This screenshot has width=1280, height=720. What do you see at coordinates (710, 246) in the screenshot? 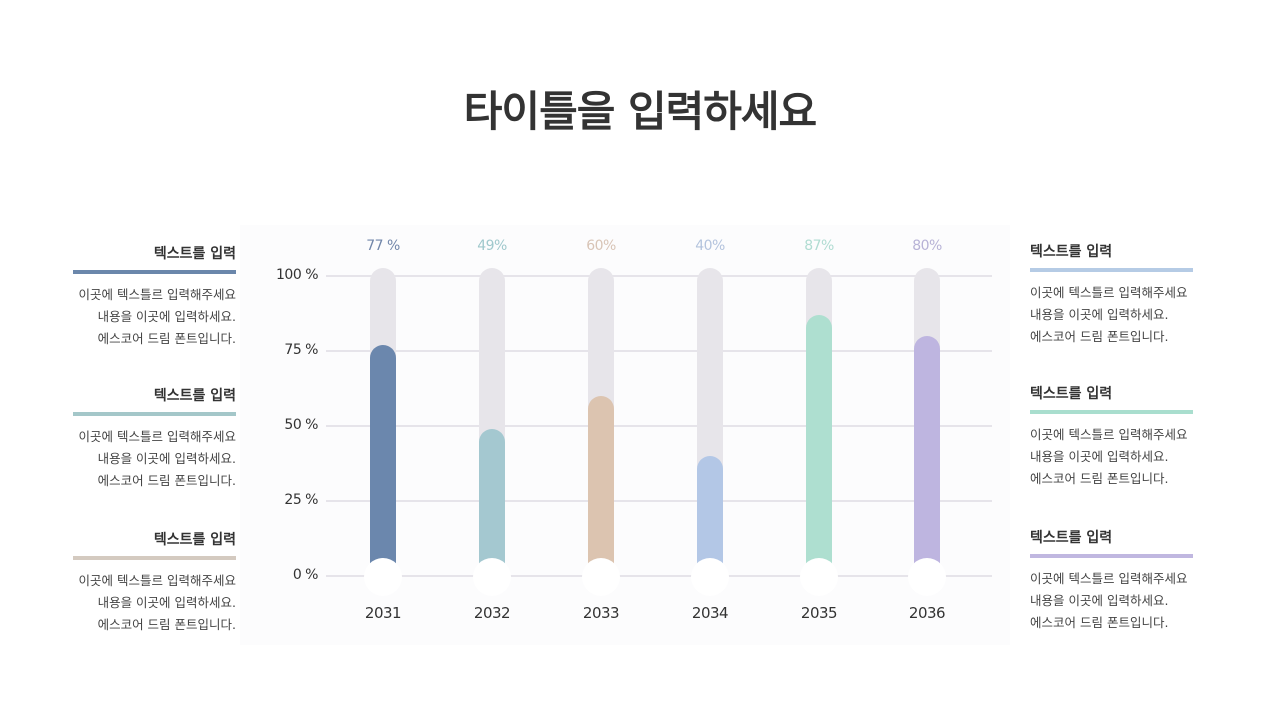
I see `bar-value-label: 40%` at bounding box center [710, 246].